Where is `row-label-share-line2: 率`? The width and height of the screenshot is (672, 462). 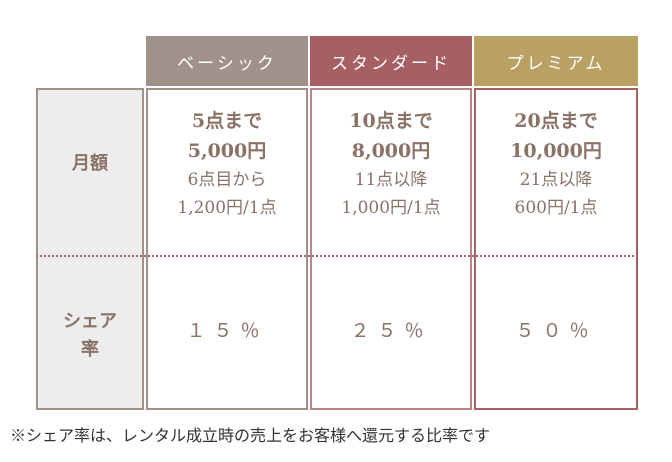 row-label-share-line2: 率 is located at coordinates (90, 349).